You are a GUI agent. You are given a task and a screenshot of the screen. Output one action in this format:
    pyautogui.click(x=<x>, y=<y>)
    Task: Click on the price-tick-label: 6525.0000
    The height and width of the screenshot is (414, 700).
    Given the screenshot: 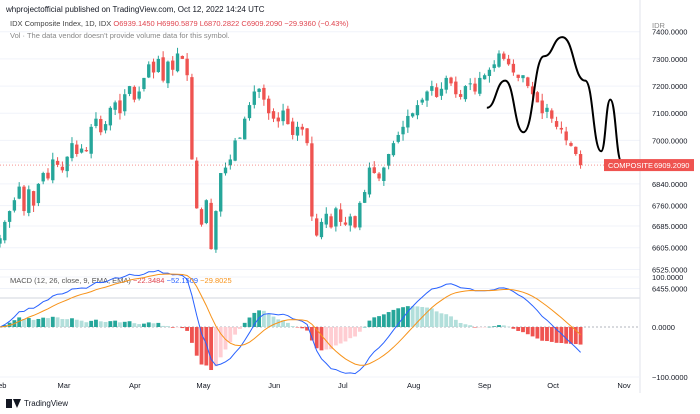 What is the action you would take?
    pyautogui.click(x=669, y=269)
    